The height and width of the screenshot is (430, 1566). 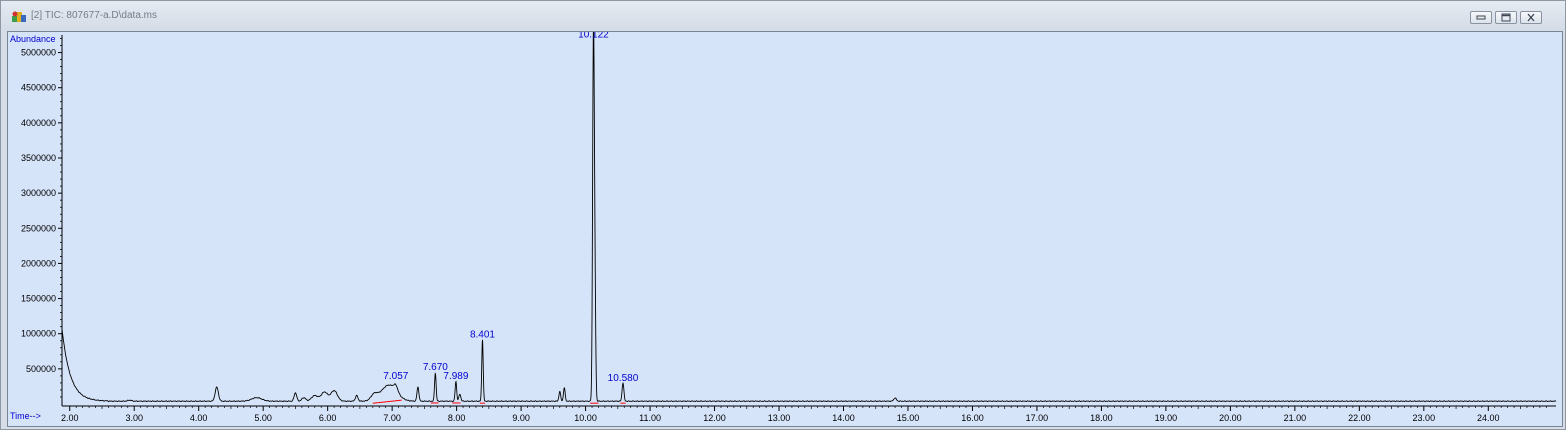 I want to click on y-tick-label: 3500000, so click(x=38, y=158).